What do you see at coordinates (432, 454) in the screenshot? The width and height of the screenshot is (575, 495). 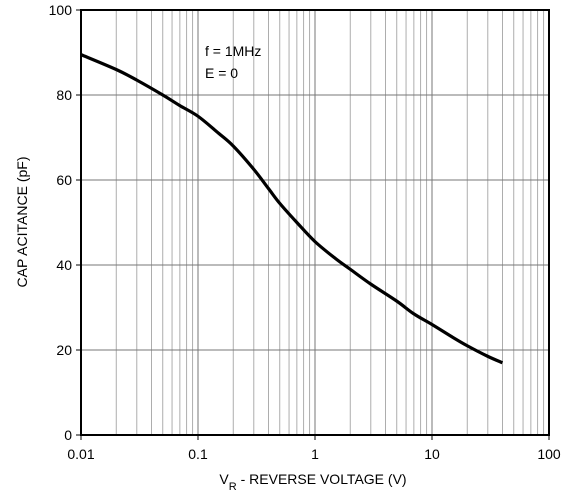 I see `x-tick-label: 10` at bounding box center [432, 454].